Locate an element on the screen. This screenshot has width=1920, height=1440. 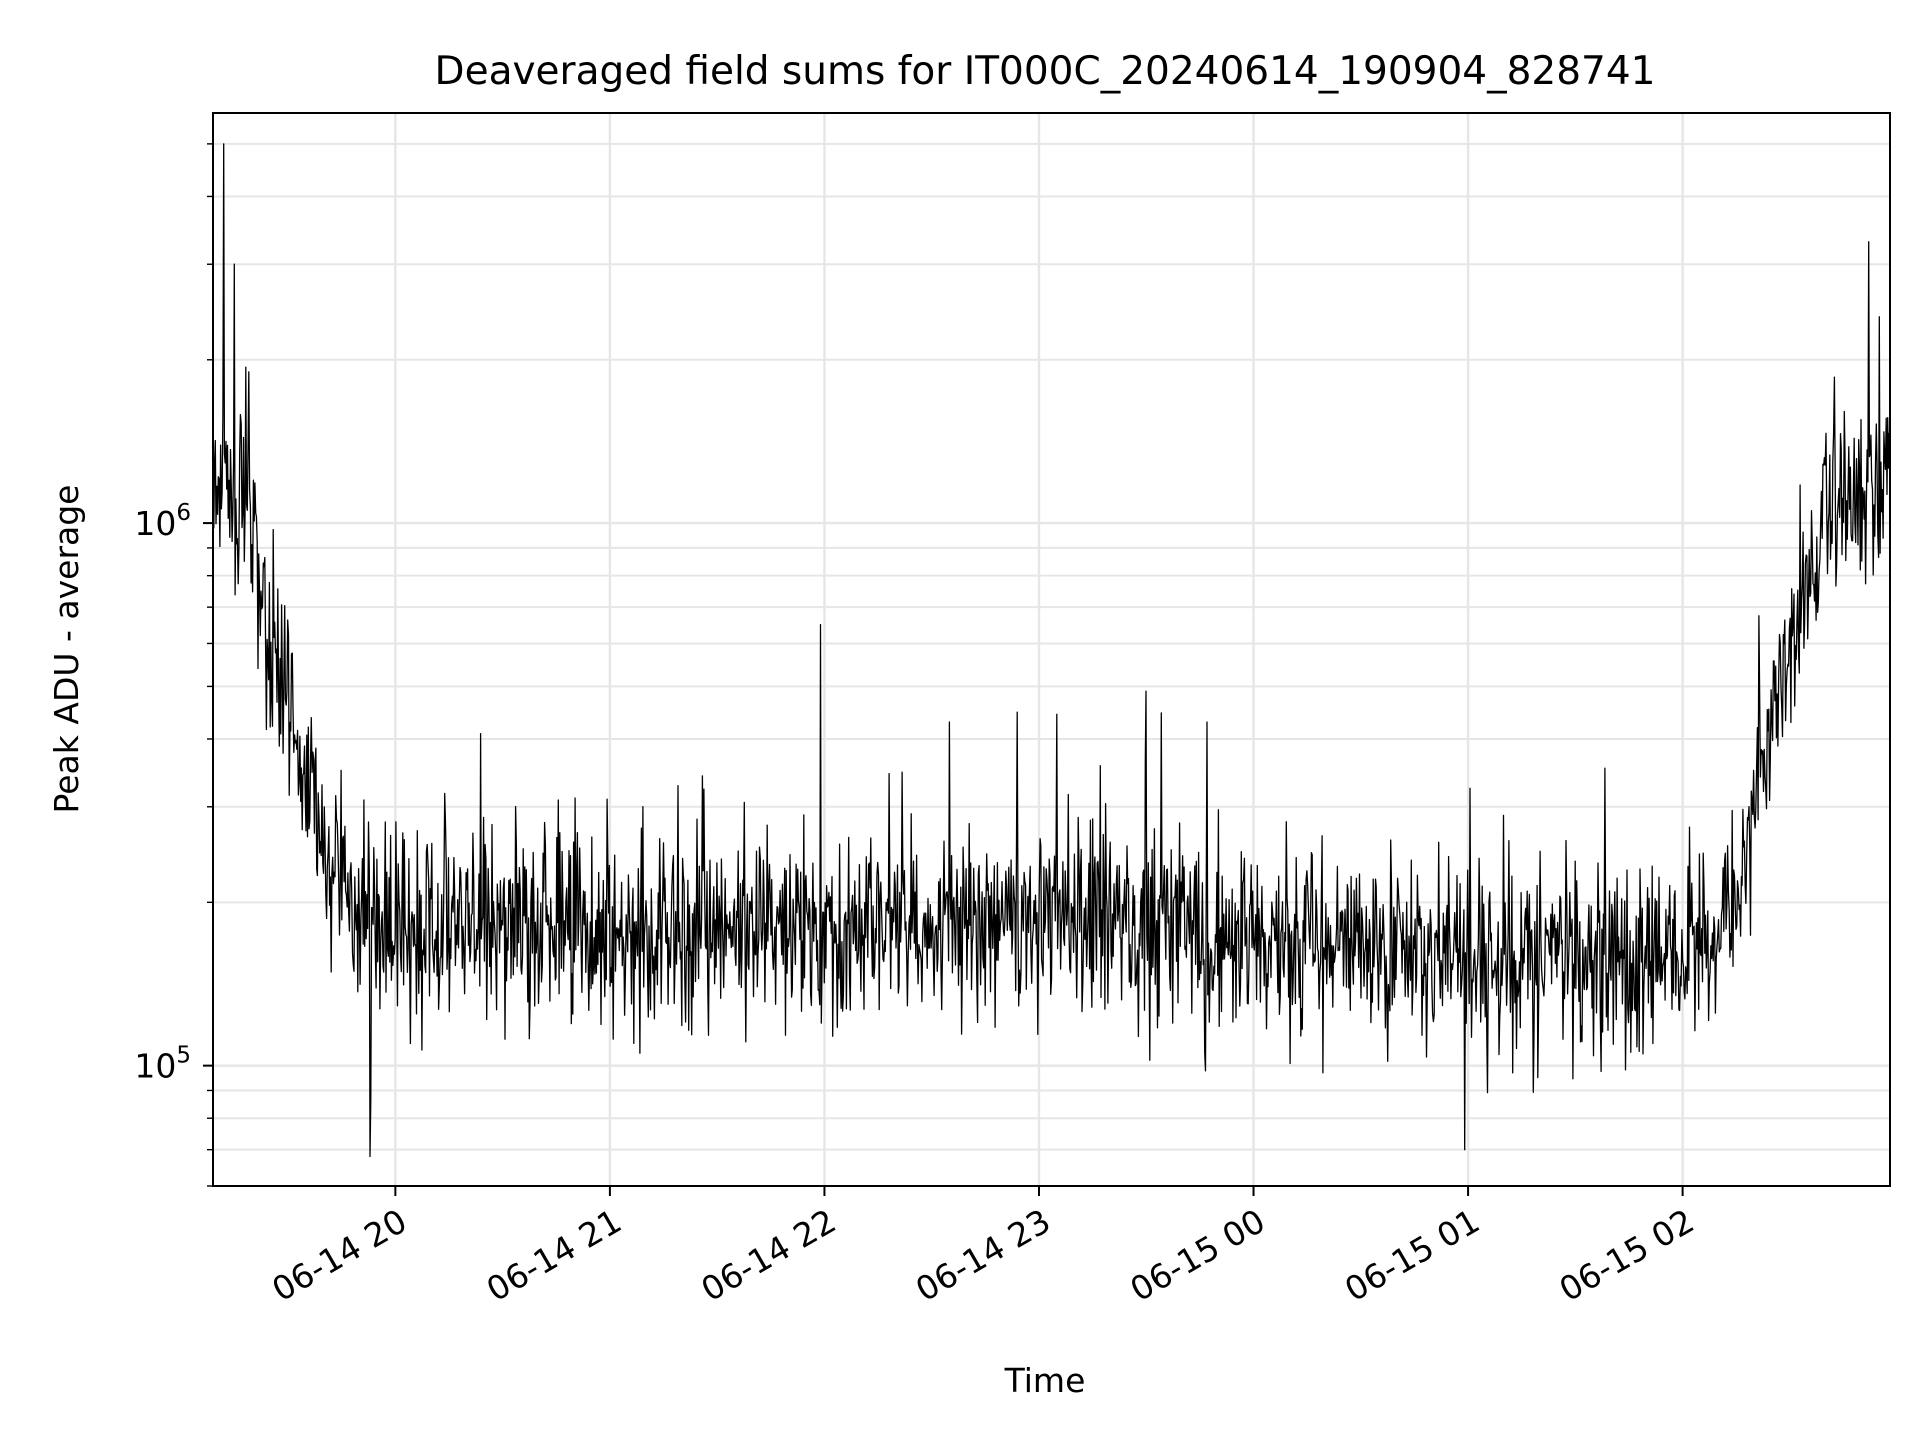
y-tick-label: 105 is located at coordinates (162, 1064).